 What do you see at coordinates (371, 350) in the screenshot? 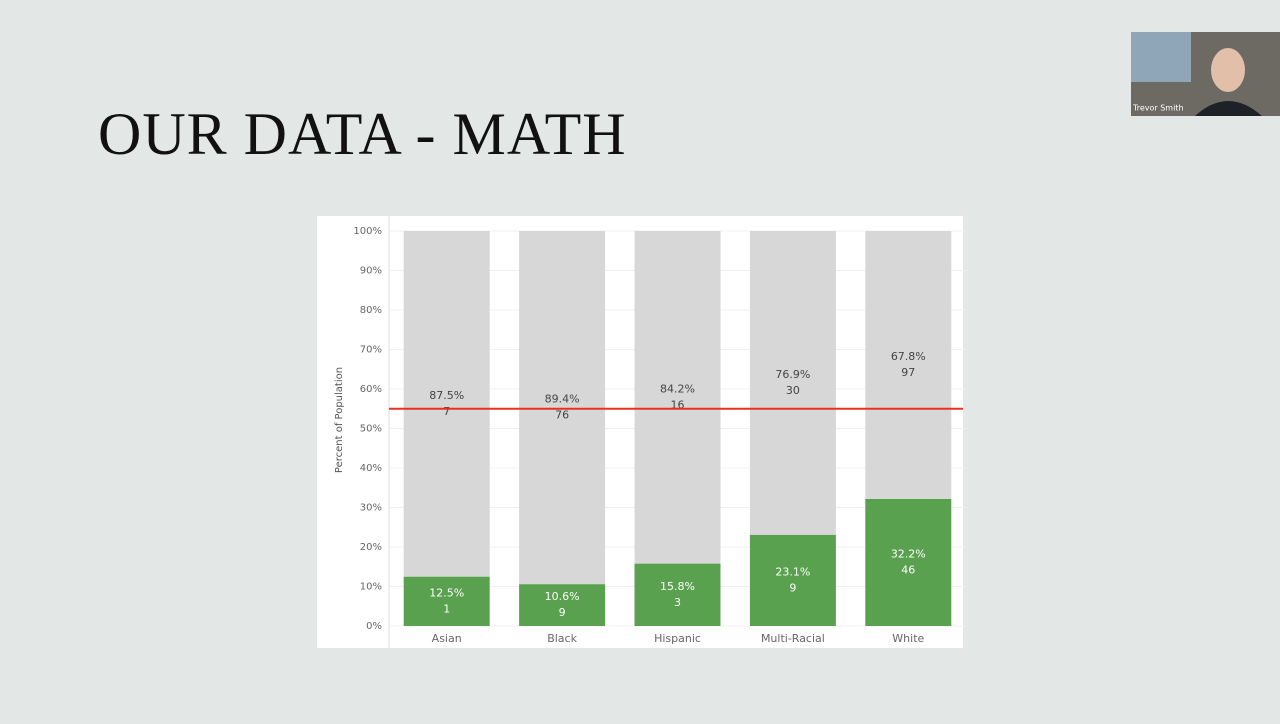
I see `y-tick-label: 70%` at bounding box center [371, 350].